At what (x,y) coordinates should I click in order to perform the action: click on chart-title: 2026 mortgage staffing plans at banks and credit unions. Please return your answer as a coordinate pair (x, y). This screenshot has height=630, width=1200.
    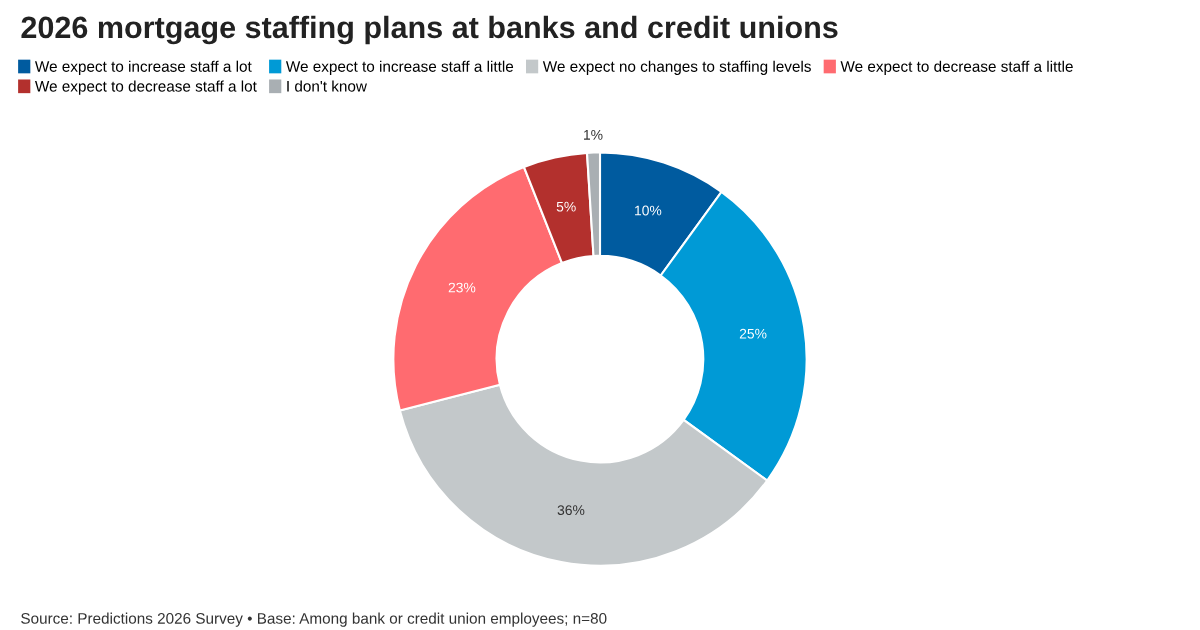
    Looking at the image, I should click on (429, 30).